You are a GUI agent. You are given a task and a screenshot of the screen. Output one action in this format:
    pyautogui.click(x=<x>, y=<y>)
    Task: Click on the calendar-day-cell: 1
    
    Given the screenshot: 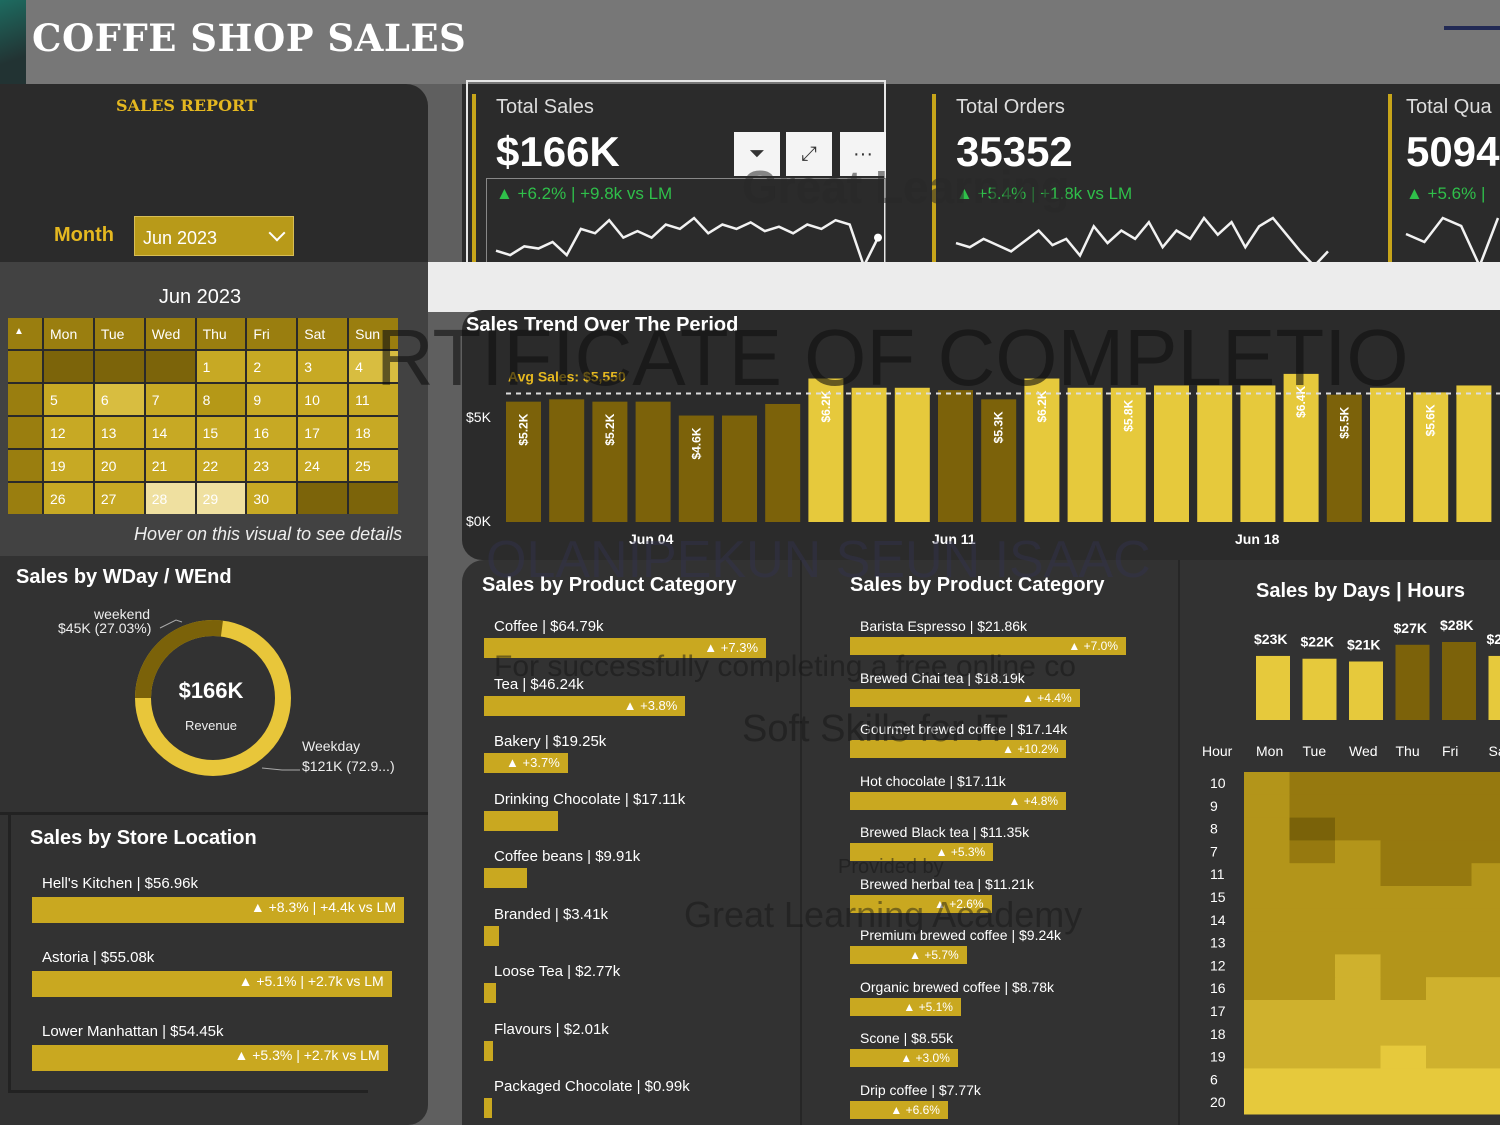 What is the action you would take?
    pyautogui.click(x=221, y=366)
    